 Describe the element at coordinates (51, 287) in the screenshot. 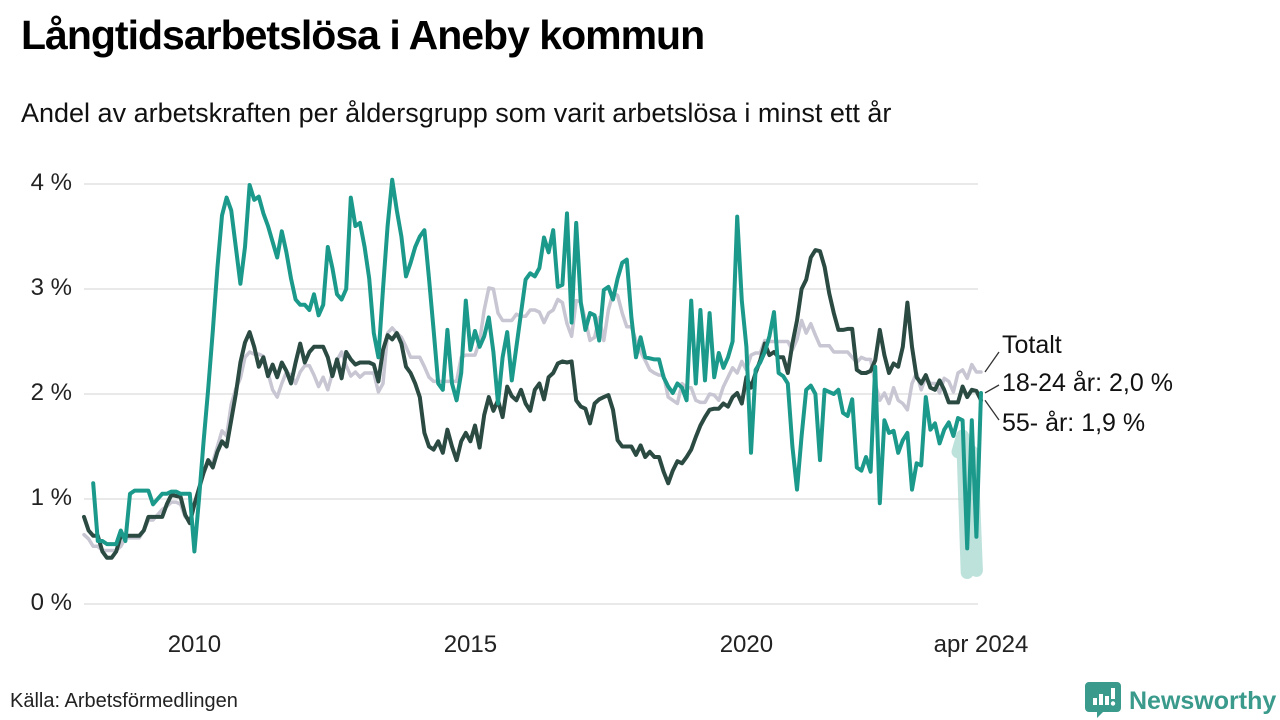

I see `y-tick-label-3: 3 %` at that location.